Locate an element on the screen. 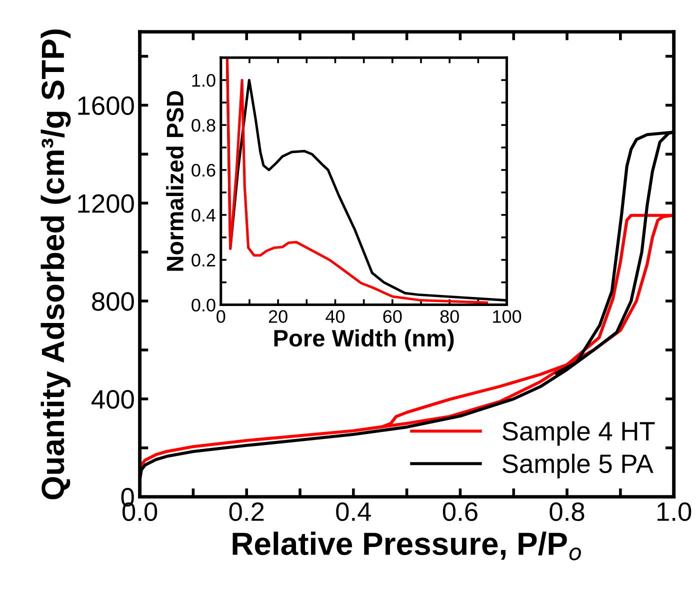  legend-label: Sample 4 HT is located at coordinates (578, 433).